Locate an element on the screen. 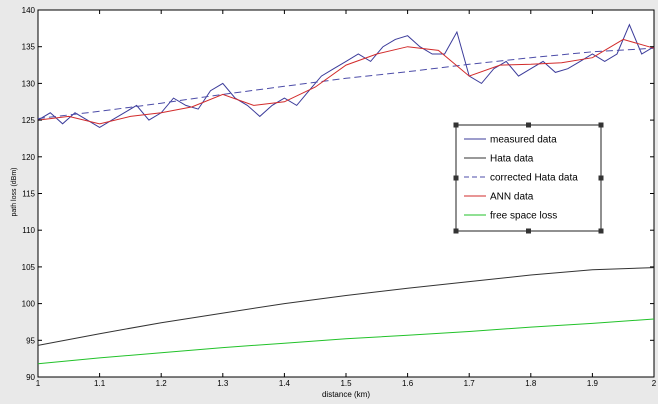 This screenshot has width=658, height=404. y-tick-label: 120 is located at coordinates (29, 157).